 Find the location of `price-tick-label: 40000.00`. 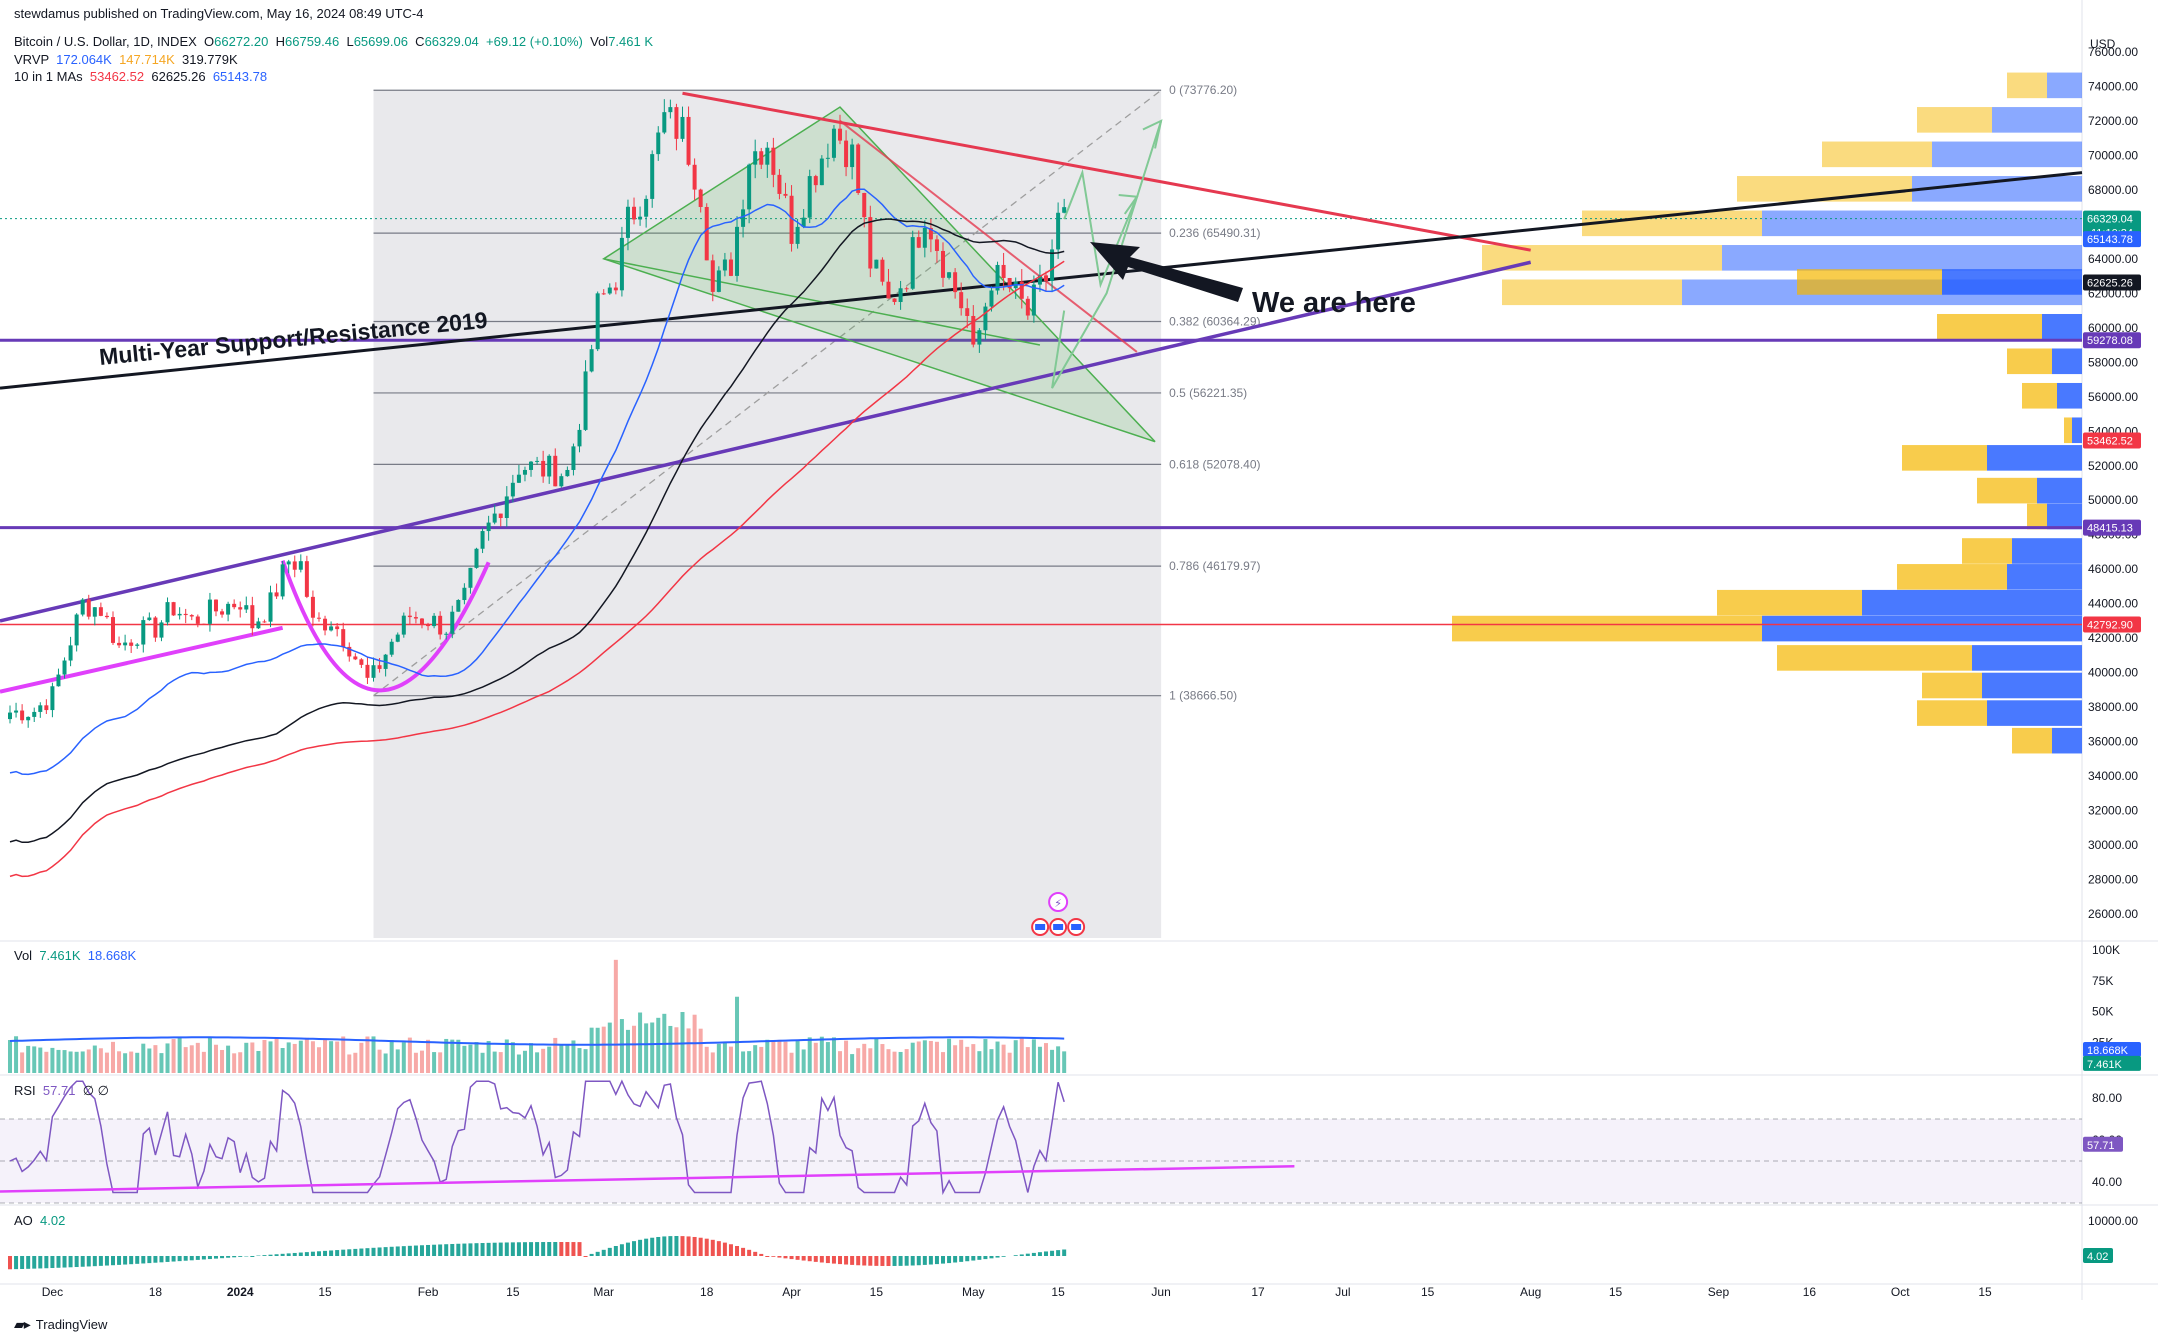

price-tick-label: 40000.00 is located at coordinates (2113, 673).